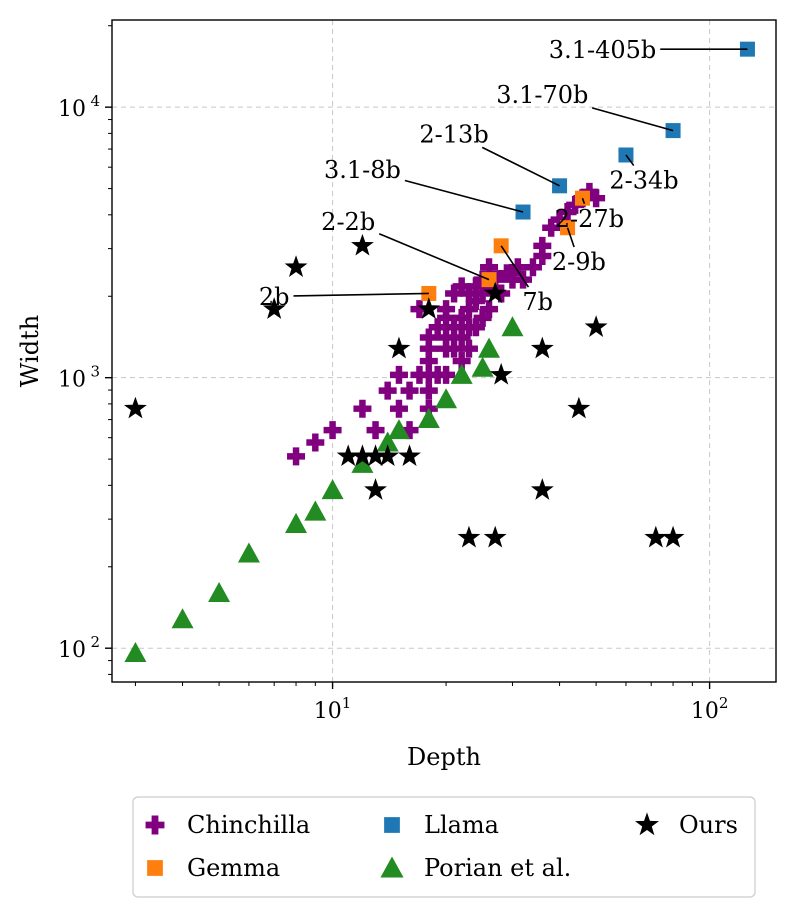 The image size is (798, 919). I want to click on annotation-label: 2-34b, so click(643, 181).